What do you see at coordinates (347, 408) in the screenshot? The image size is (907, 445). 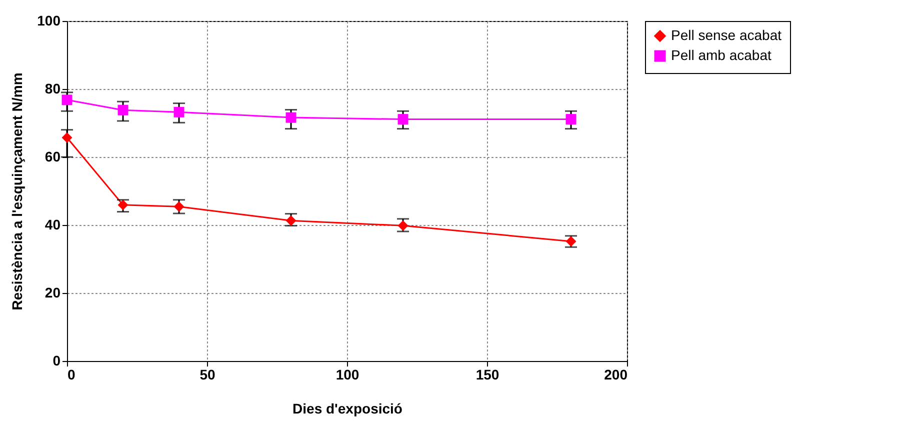 I see `x-axis-title: Dies d'exposició` at bounding box center [347, 408].